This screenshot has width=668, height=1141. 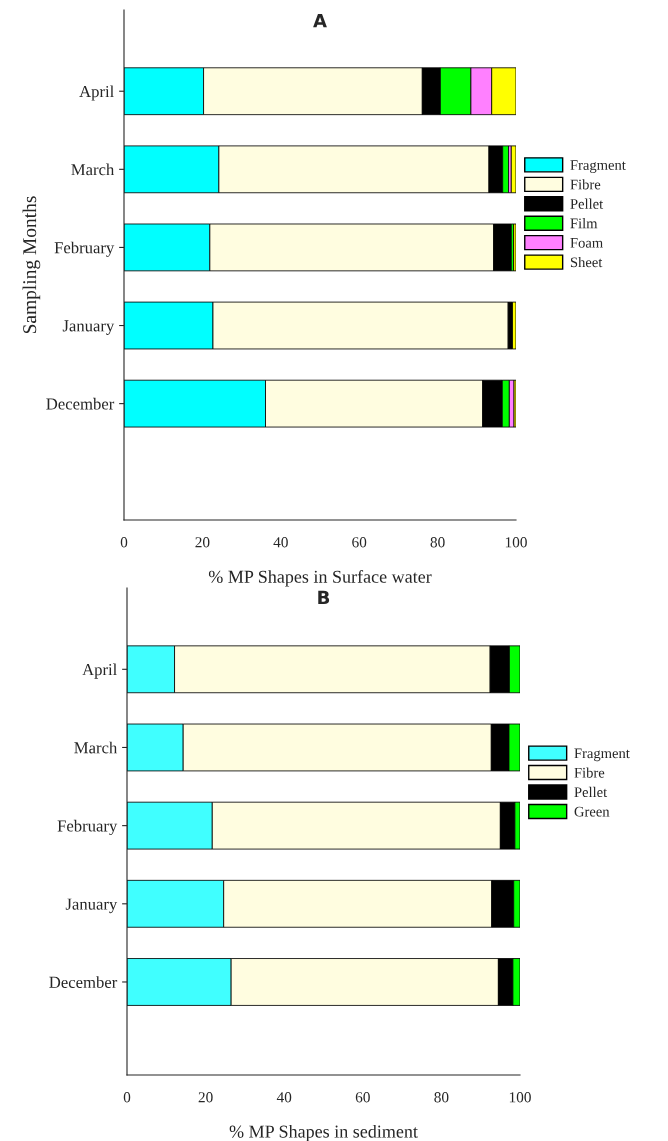 I want to click on chart-title: A, so click(x=320, y=21).